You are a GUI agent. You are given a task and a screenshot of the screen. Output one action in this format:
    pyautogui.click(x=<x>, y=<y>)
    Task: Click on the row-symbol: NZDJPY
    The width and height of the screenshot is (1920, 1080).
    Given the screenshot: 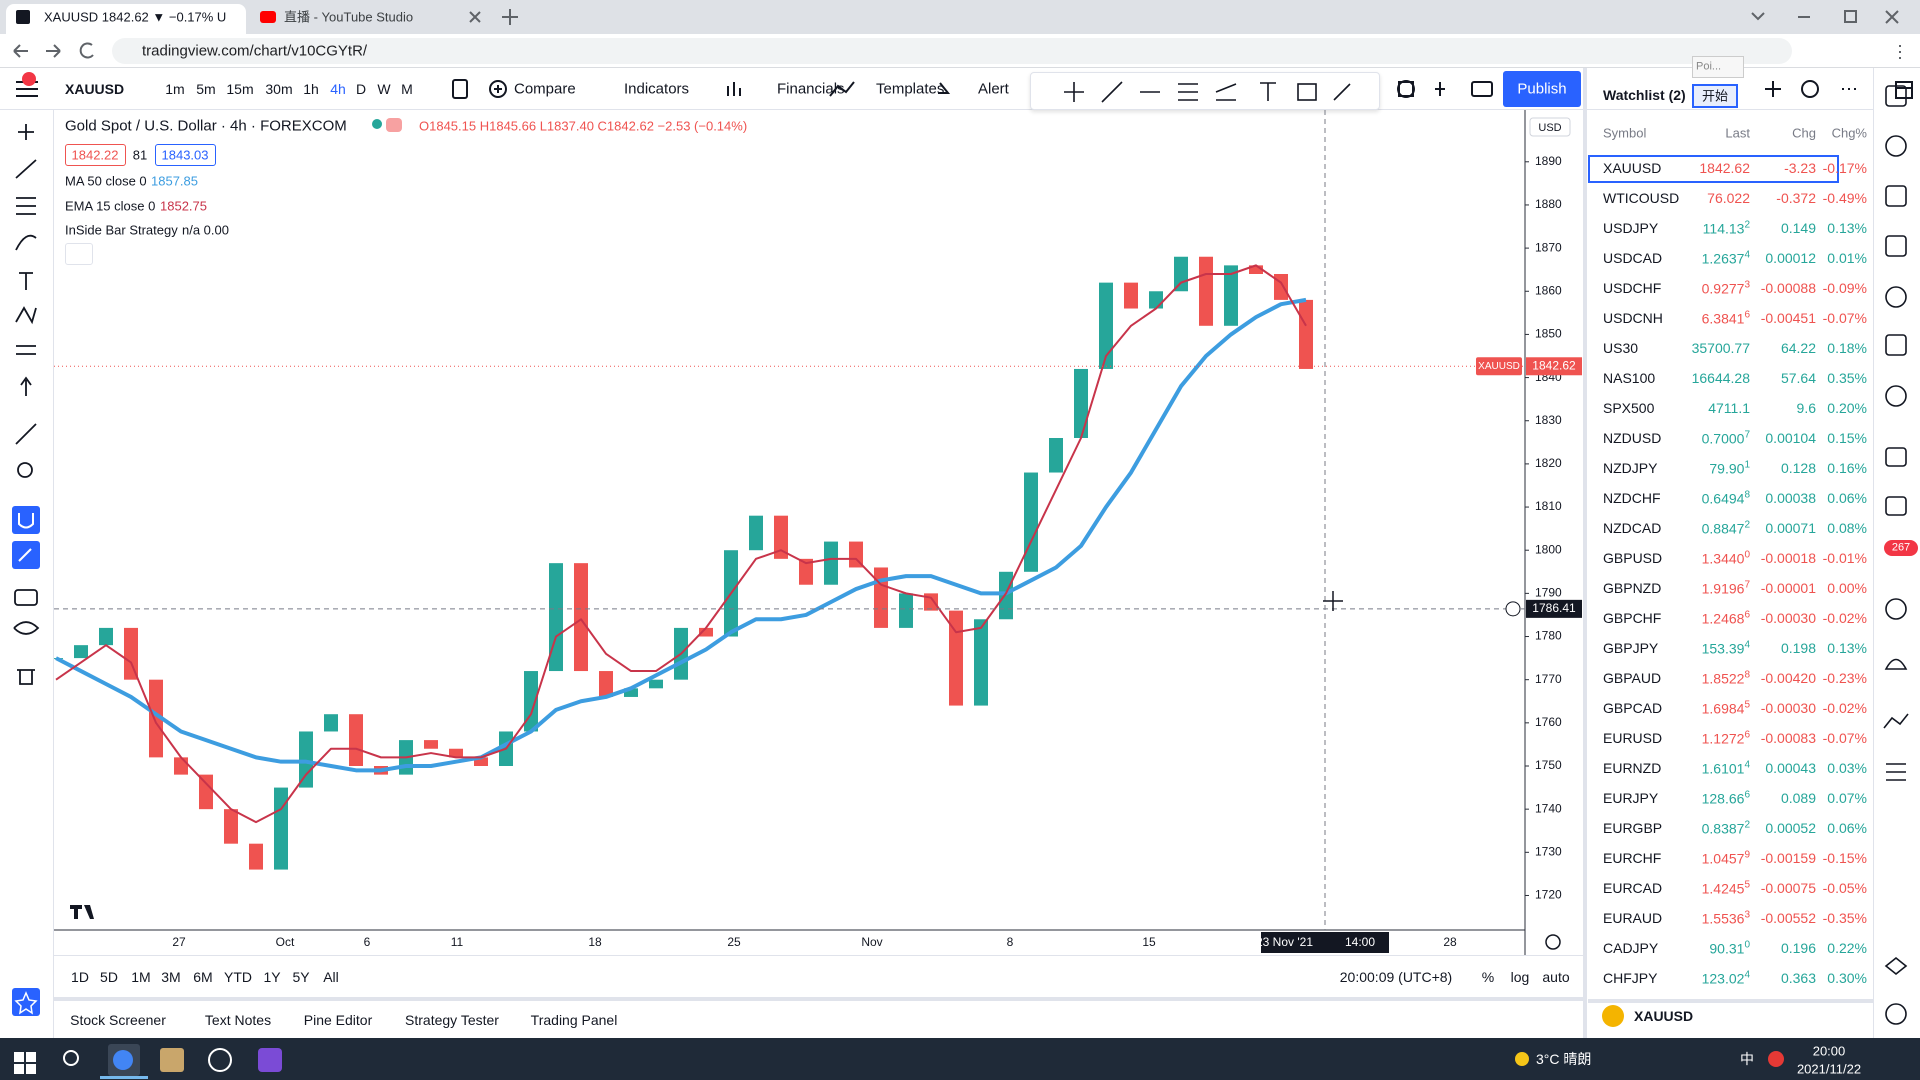 What is the action you would take?
    pyautogui.click(x=1630, y=468)
    